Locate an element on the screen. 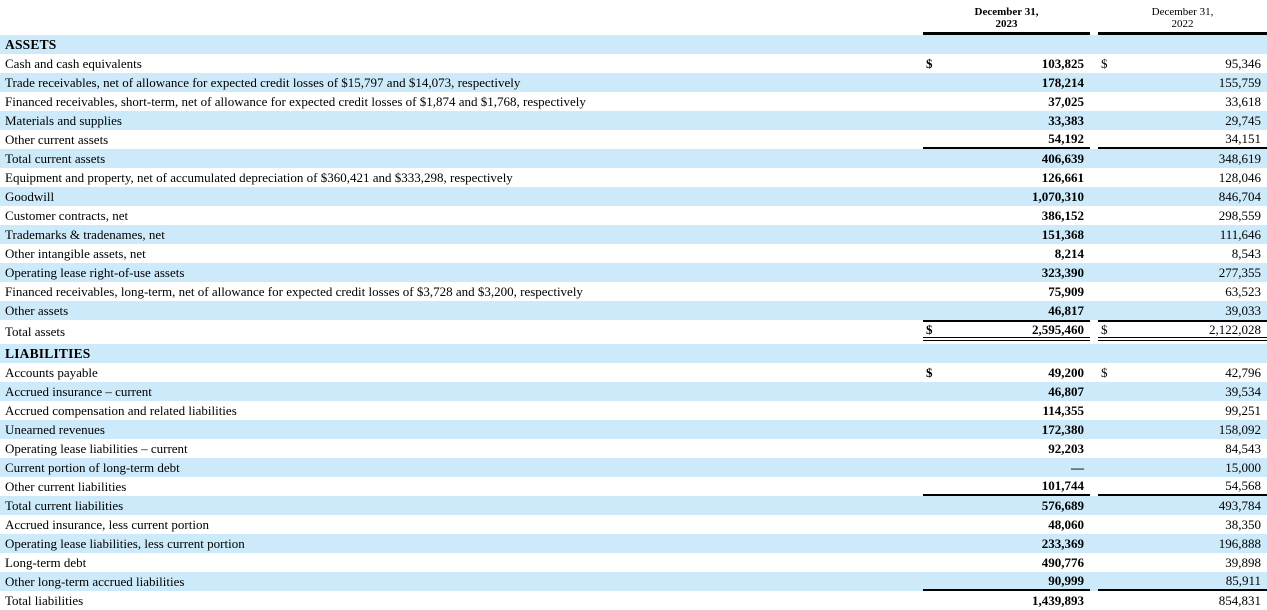 The width and height of the screenshot is (1267, 610). row-label: Operating lease liabilities – current is located at coordinates (96, 448).